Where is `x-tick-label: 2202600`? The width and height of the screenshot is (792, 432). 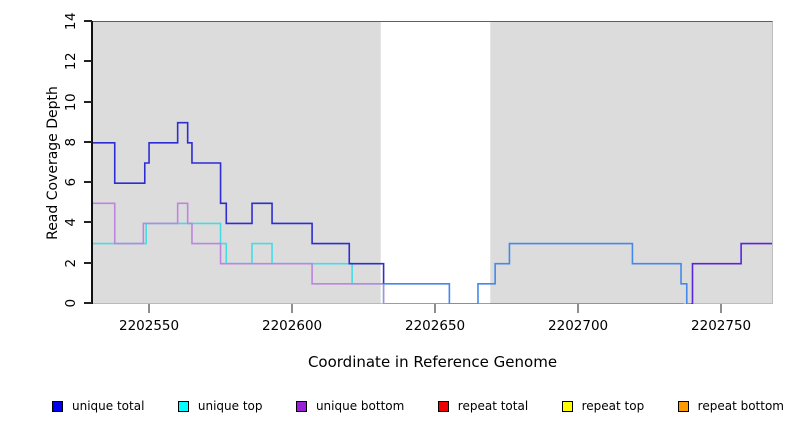
x-tick-label: 2202600 is located at coordinates (292, 326).